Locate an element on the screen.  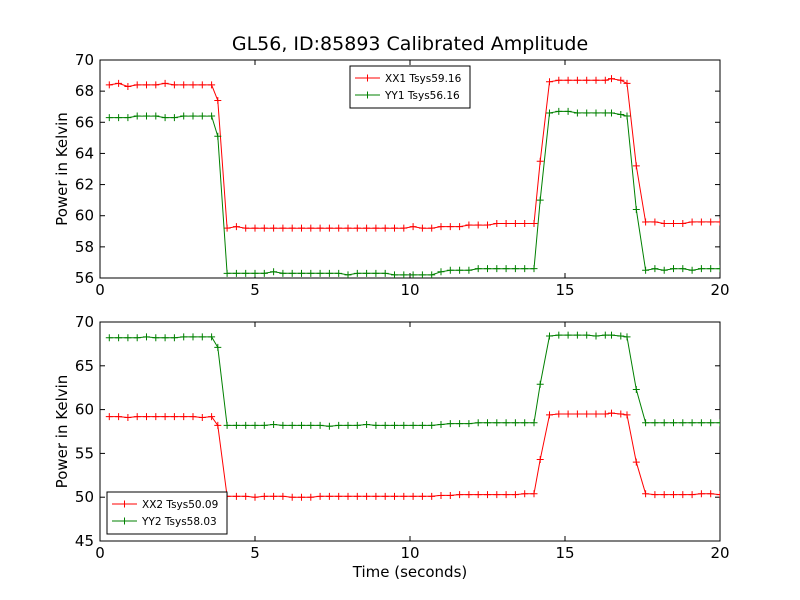
y-tick-label: 65 is located at coordinates (84, 366).